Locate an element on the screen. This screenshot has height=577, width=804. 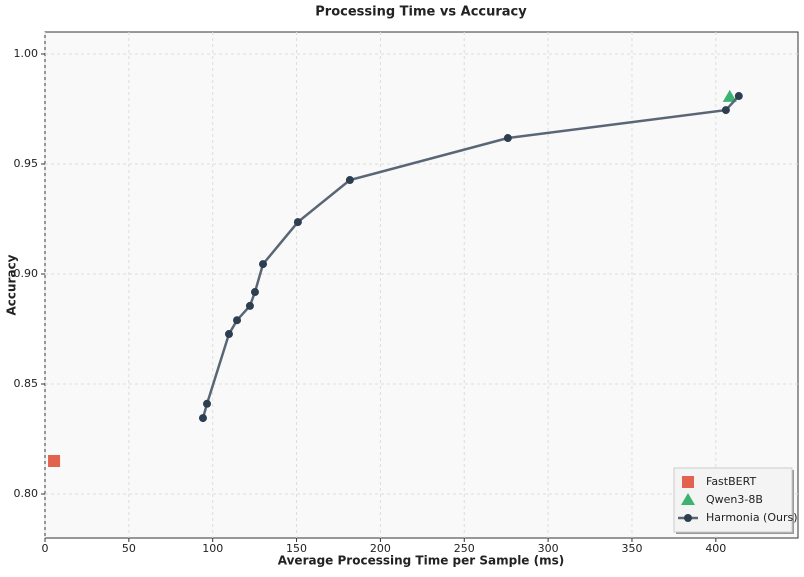
x-tick-label: 0 is located at coordinates (45, 548).